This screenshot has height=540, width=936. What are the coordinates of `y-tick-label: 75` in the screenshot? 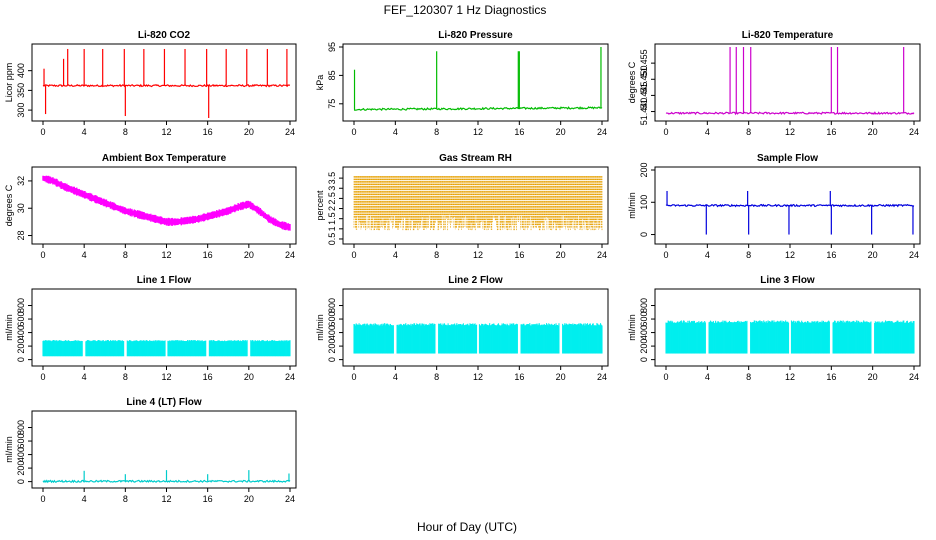 It's located at (332, 104).